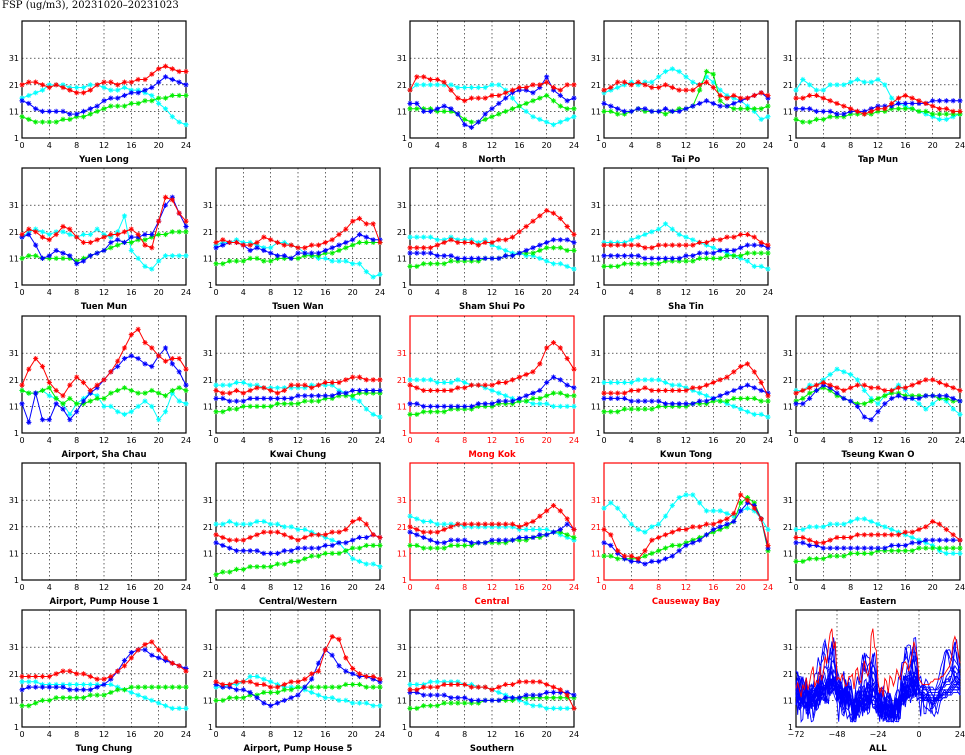 This screenshot has width=965, height=755. I want to click on series-cyan-line, so click(104, 105).